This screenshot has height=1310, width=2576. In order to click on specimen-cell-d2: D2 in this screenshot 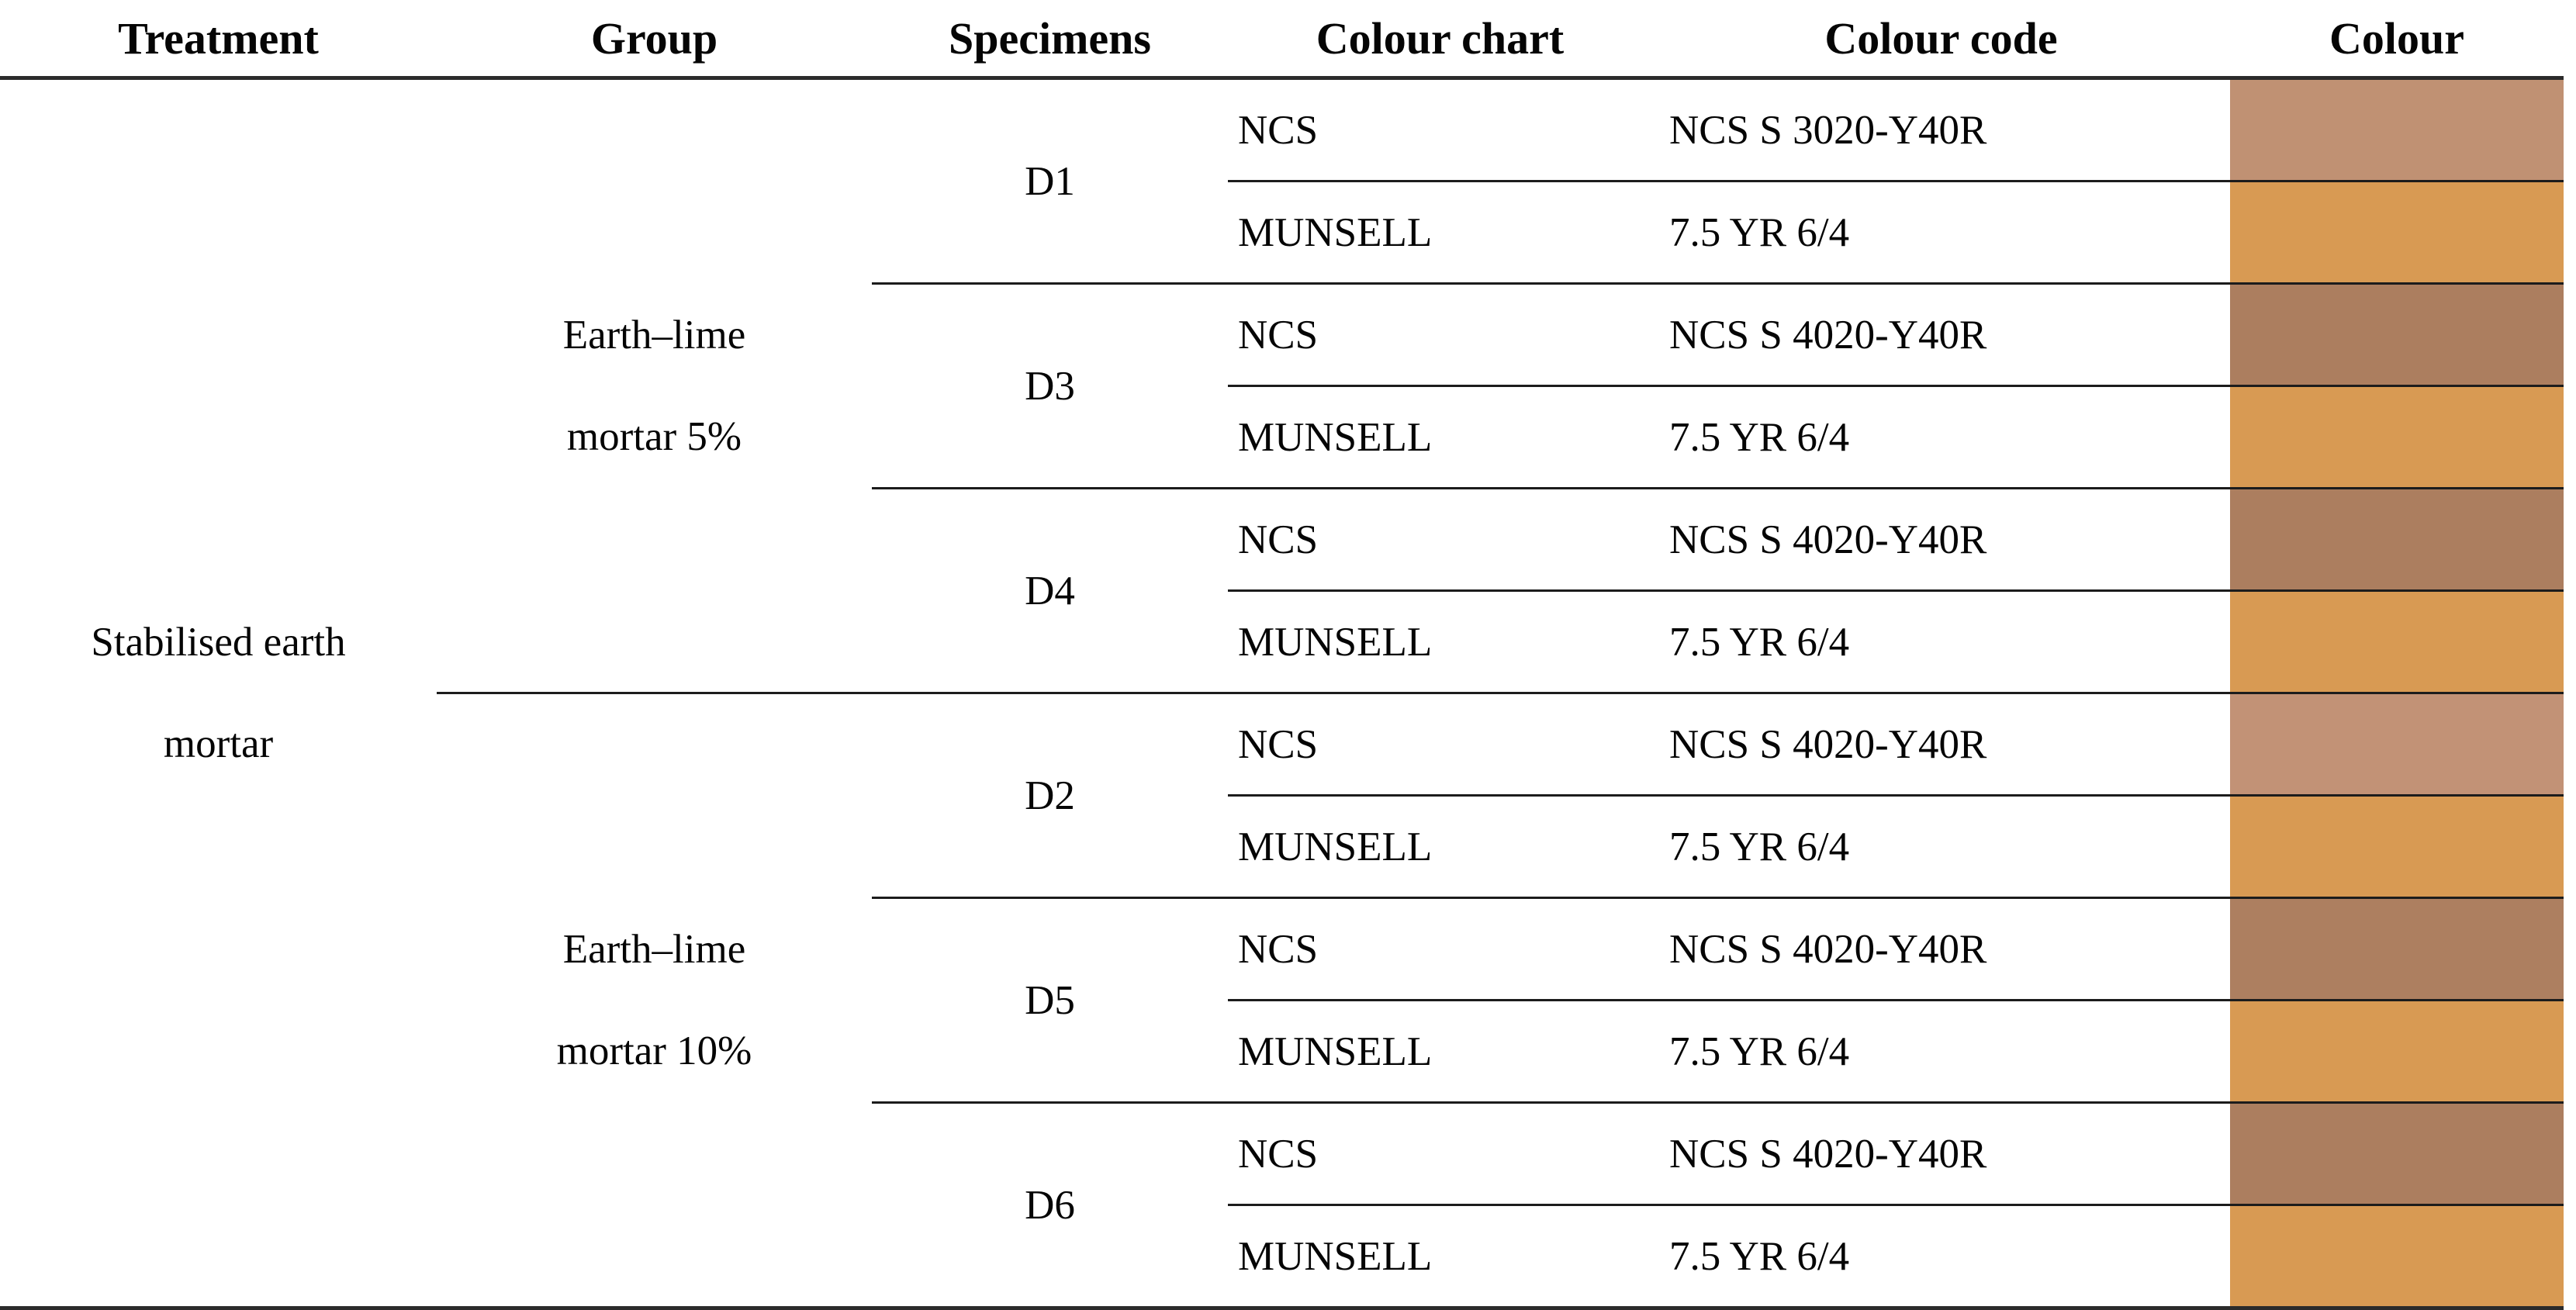, I will do `click(1050, 795)`.